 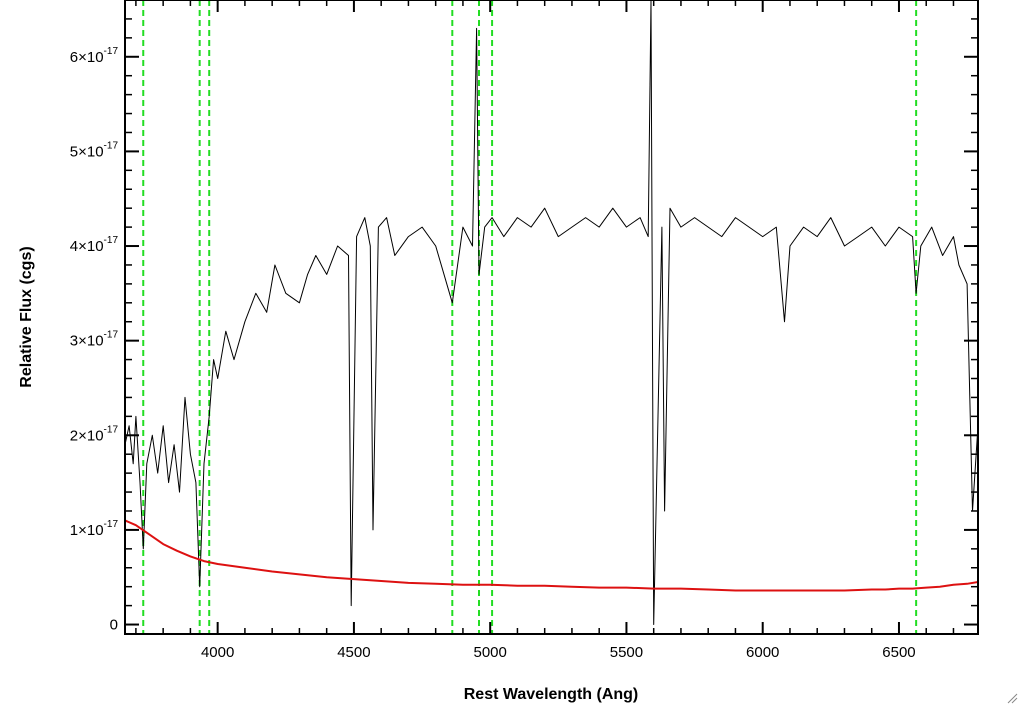 What do you see at coordinates (94, 56) in the screenshot?
I see `y-tick-label-6: 6×10⁻¹⁷` at bounding box center [94, 56].